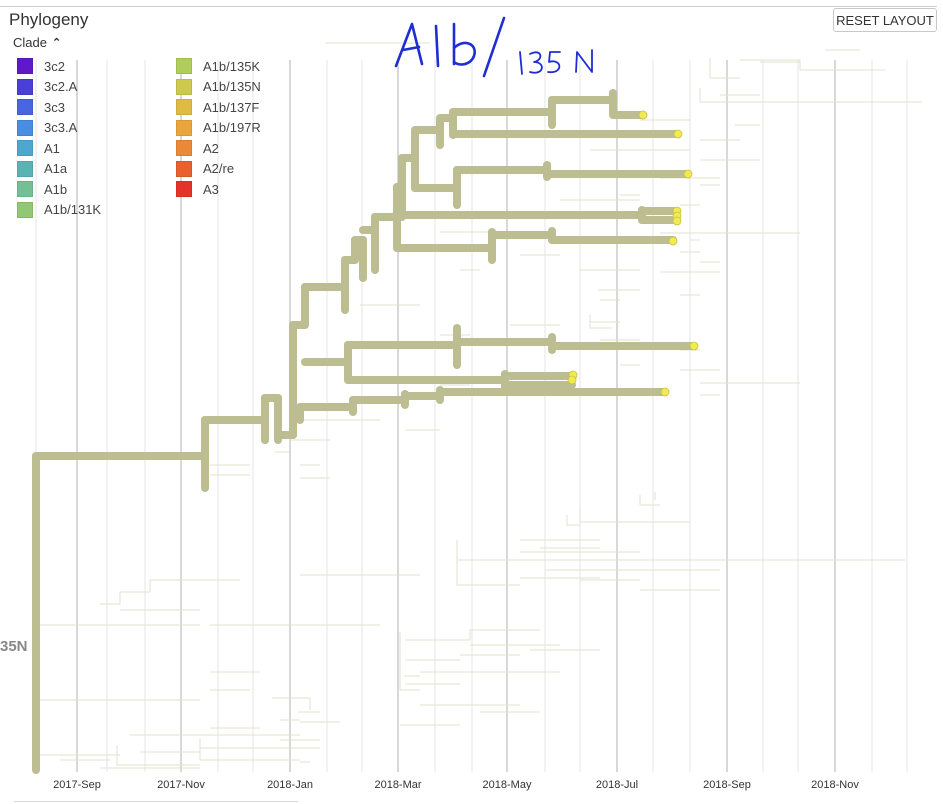 The image size is (943, 804). I want to click on legend-item: 3c3.A, so click(47, 128).